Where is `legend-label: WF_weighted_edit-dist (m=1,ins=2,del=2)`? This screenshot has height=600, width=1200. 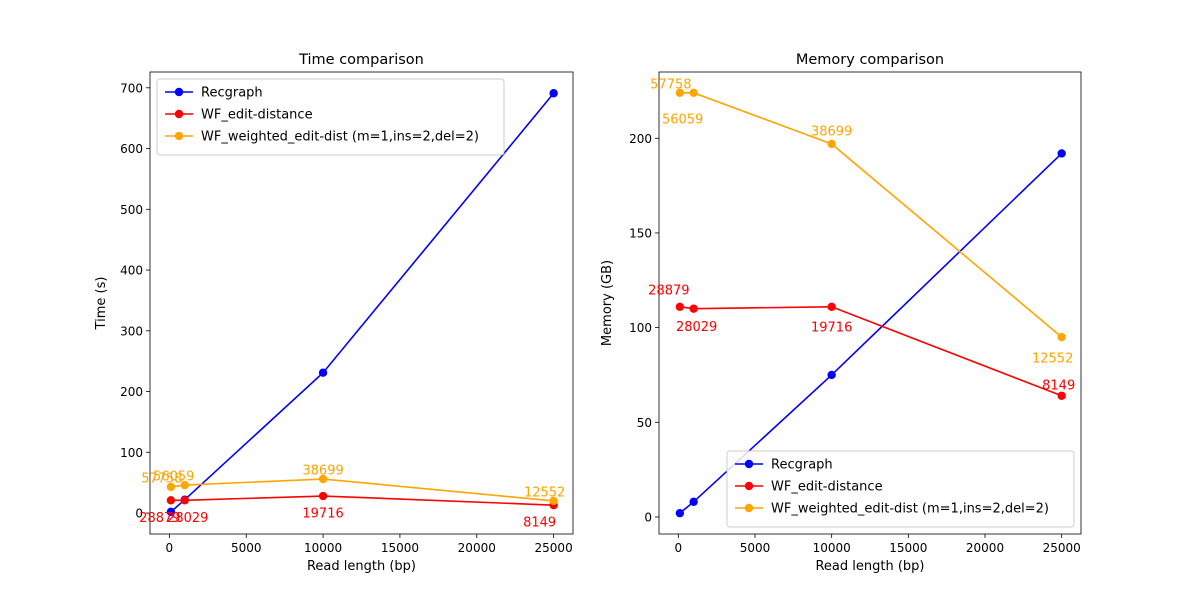
legend-label: WF_weighted_edit-dist (m=1,ins=2,del=2) is located at coordinates (340, 137).